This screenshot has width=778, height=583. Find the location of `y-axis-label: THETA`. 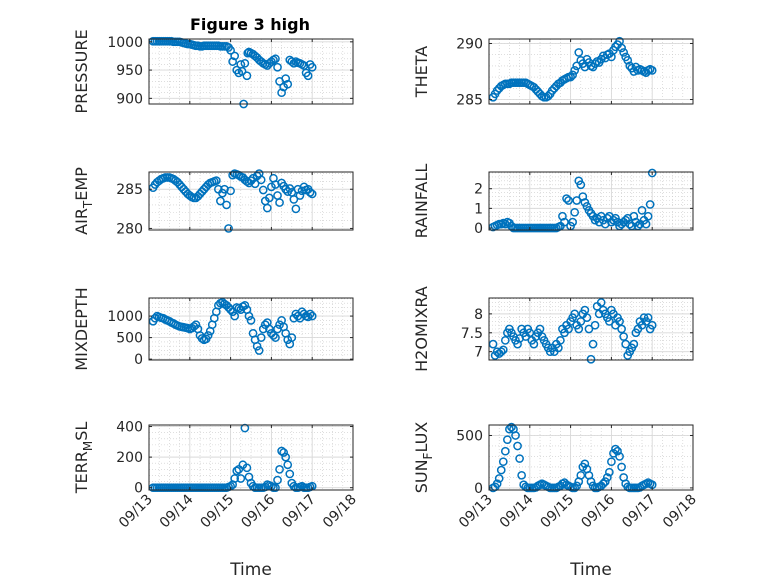

y-axis-label: THETA is located at coordinates (421, 72).